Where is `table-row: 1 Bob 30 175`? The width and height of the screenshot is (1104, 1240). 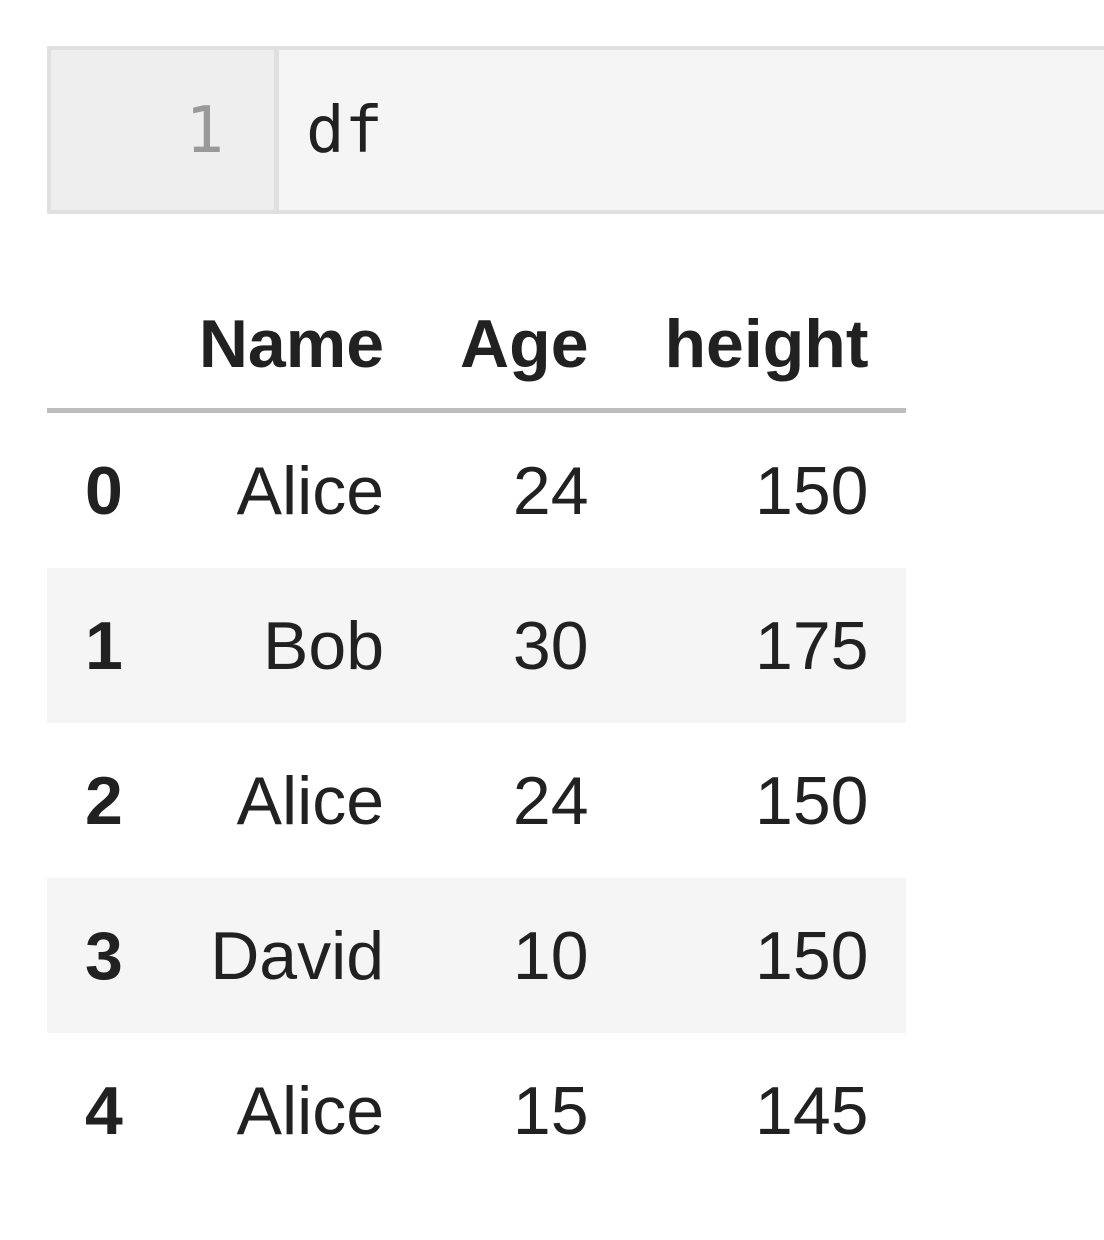 table-row: 1 Bob 30 175 is located at coordinates (477, 645).